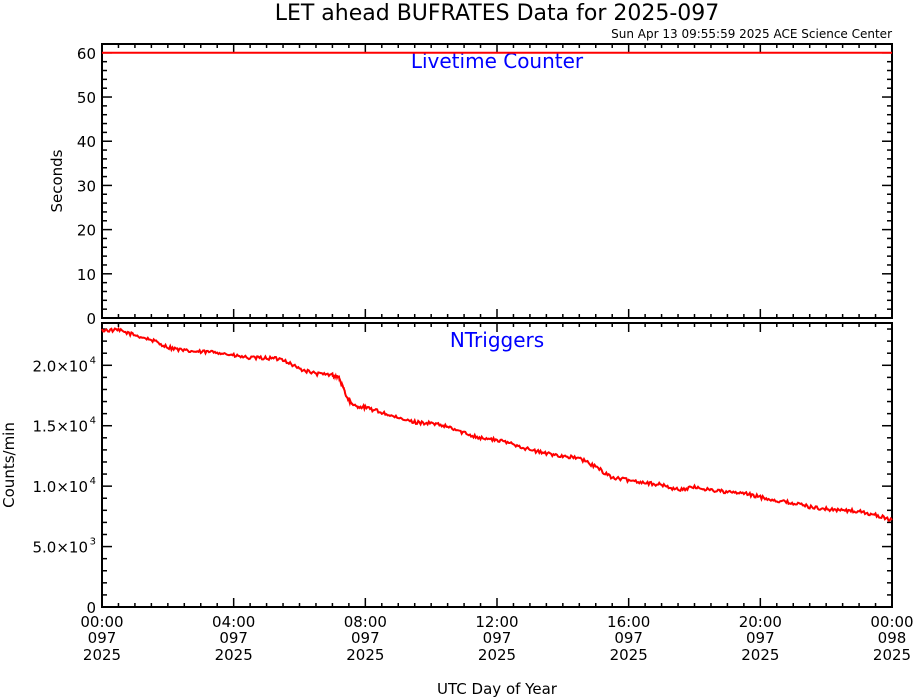  Describe the element at coordinates (760, 622) in the screenshot. I see `x-tick-label-time: 20:00` at that location.